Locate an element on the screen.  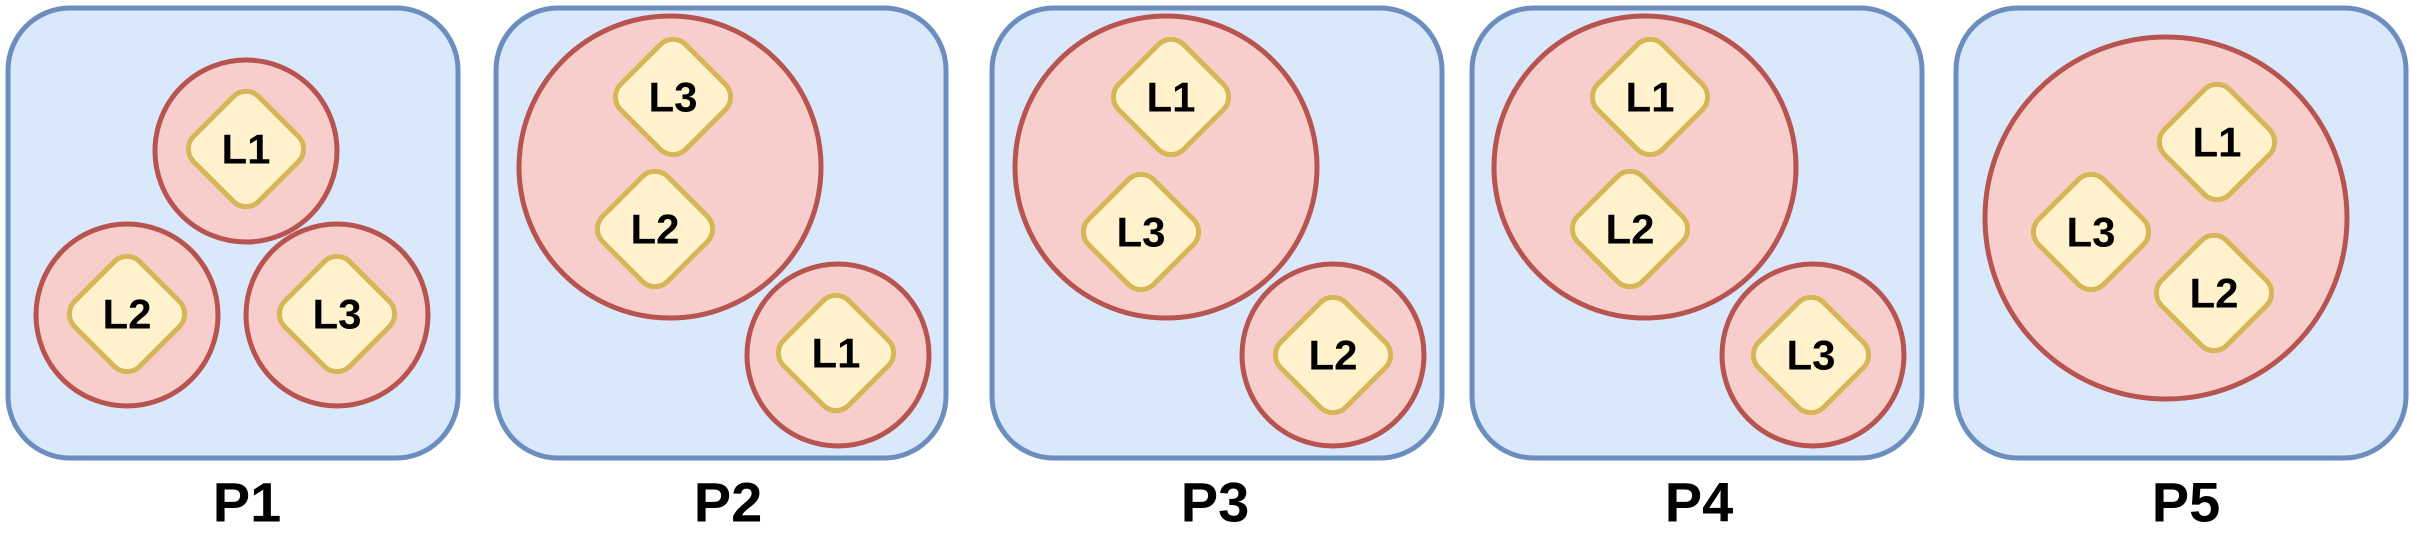
group-circle: L1 L3 L2 is located at coordinates (2166, 218).